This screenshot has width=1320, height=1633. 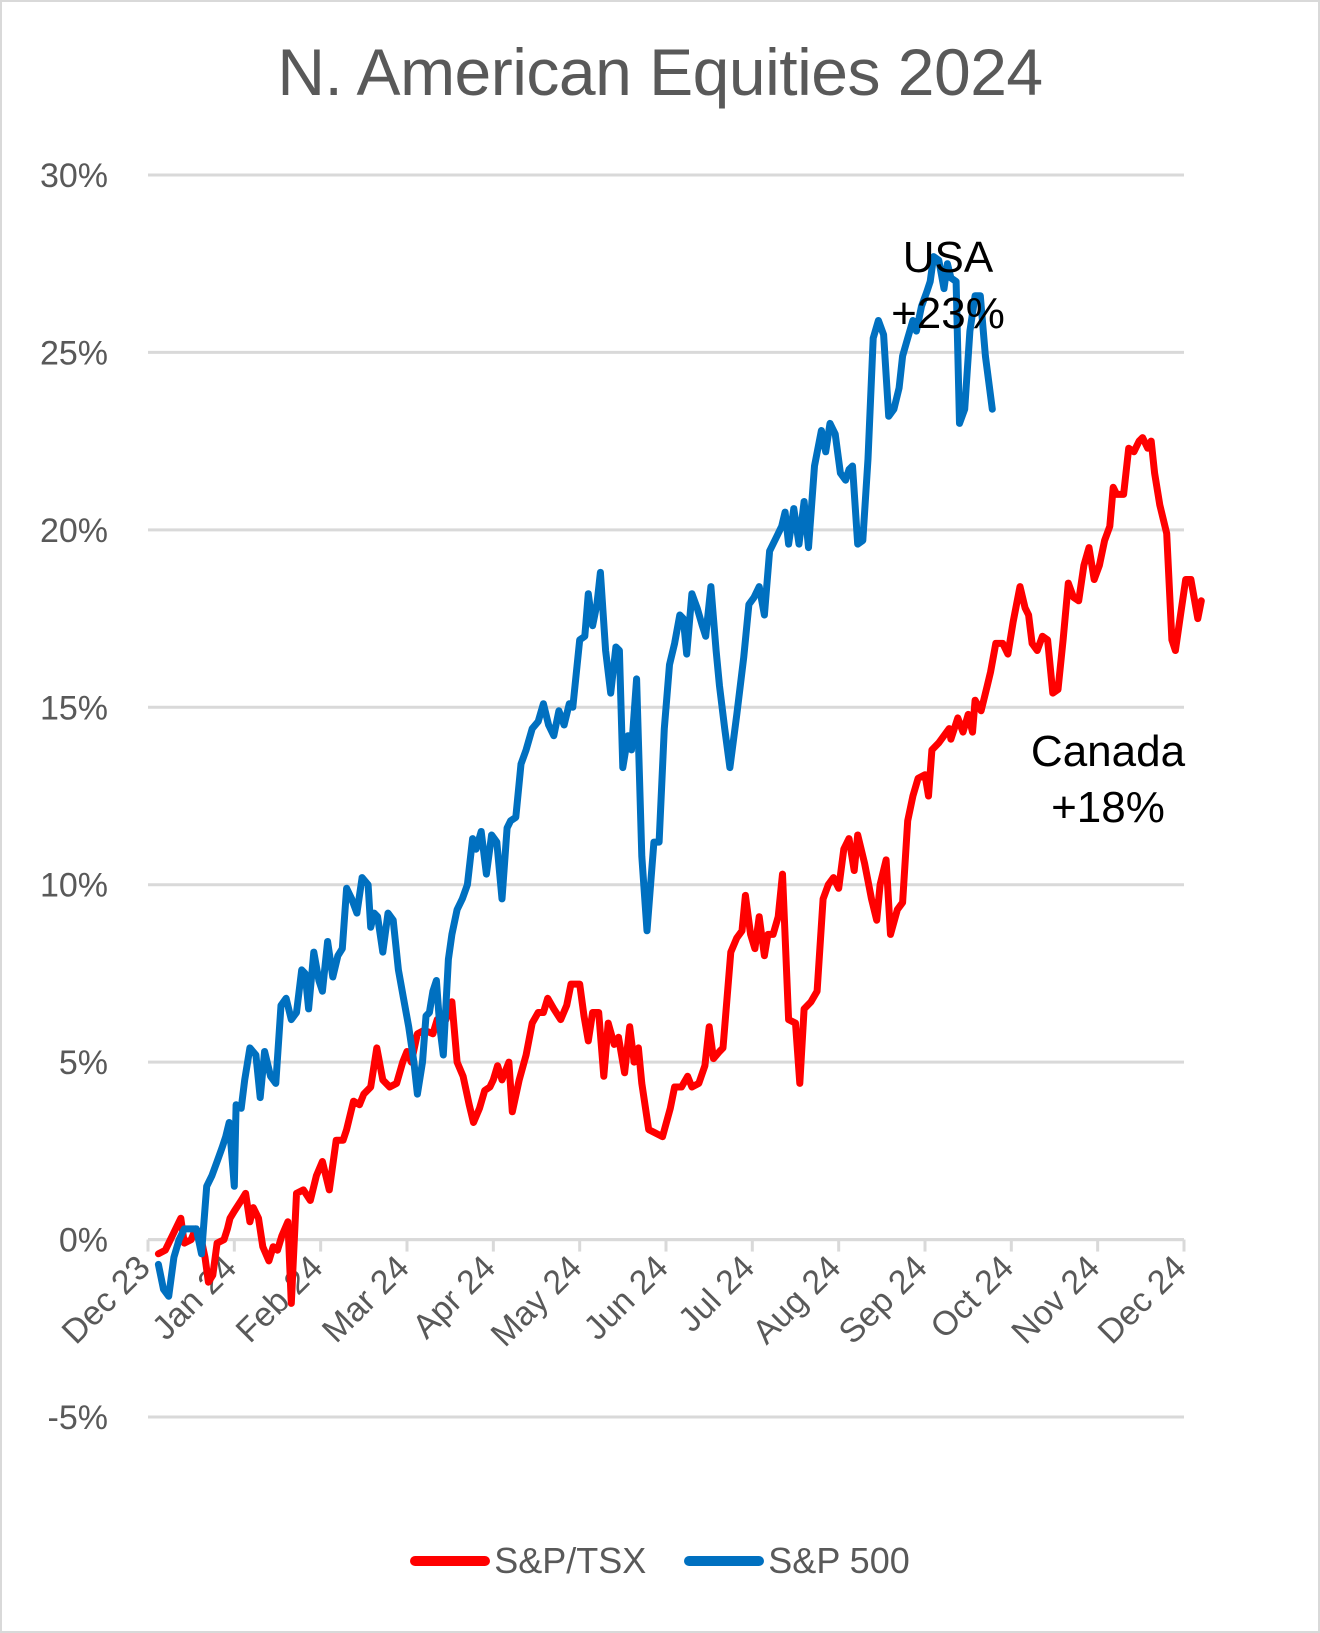 I want to click on legend-swatch-sp500, so click(x=724, y=1561).